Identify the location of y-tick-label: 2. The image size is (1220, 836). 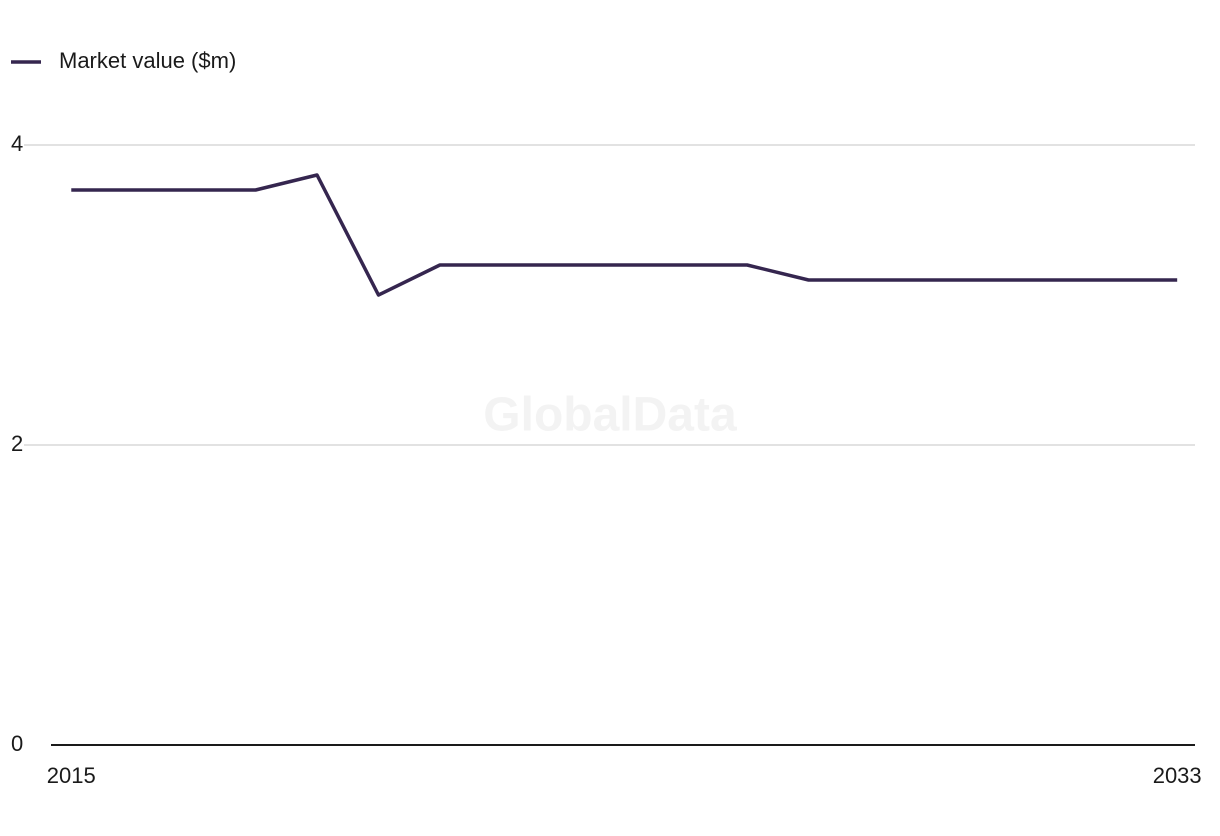
(17, 443).